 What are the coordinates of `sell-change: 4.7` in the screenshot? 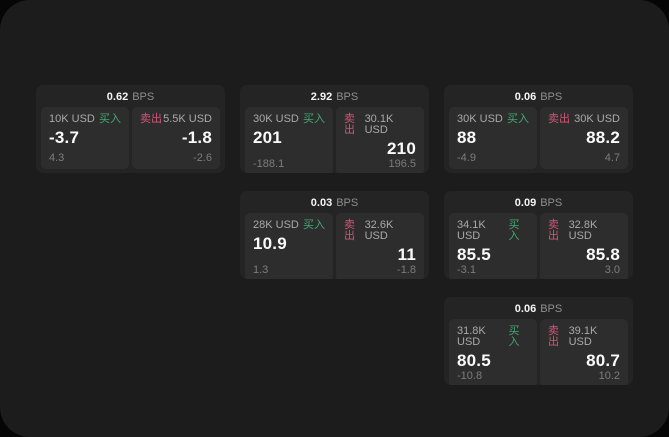 It's located at (612, 158).